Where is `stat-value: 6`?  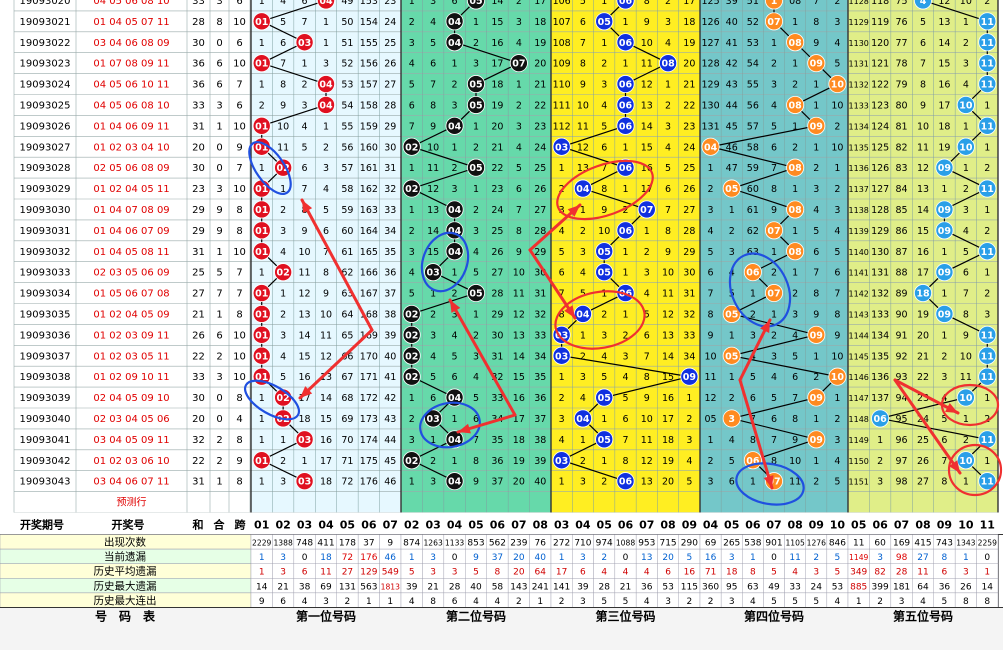 stat-value: 6 is located at coordinates (668, 573).